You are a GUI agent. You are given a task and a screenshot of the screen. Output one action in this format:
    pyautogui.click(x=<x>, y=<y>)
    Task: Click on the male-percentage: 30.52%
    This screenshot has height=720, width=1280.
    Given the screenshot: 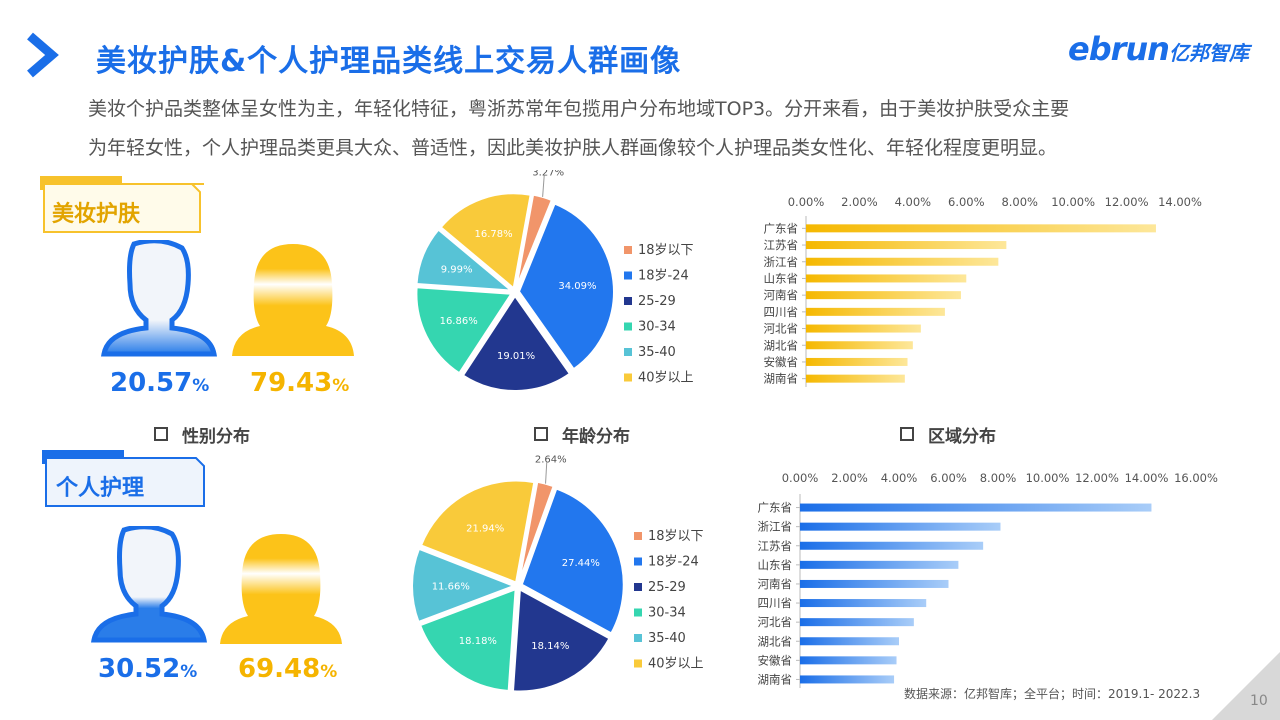 What is the action you would take?
    pyautogui.click(x=148, y=669)
    